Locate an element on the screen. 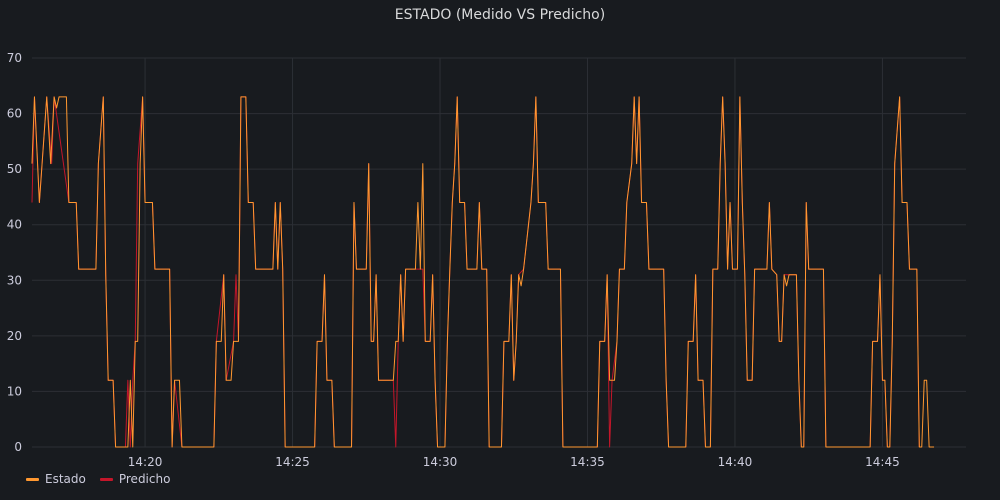 This screenshot has width=1000, height=500. y-tick-label: 10 is located at coordinates (14, 391).